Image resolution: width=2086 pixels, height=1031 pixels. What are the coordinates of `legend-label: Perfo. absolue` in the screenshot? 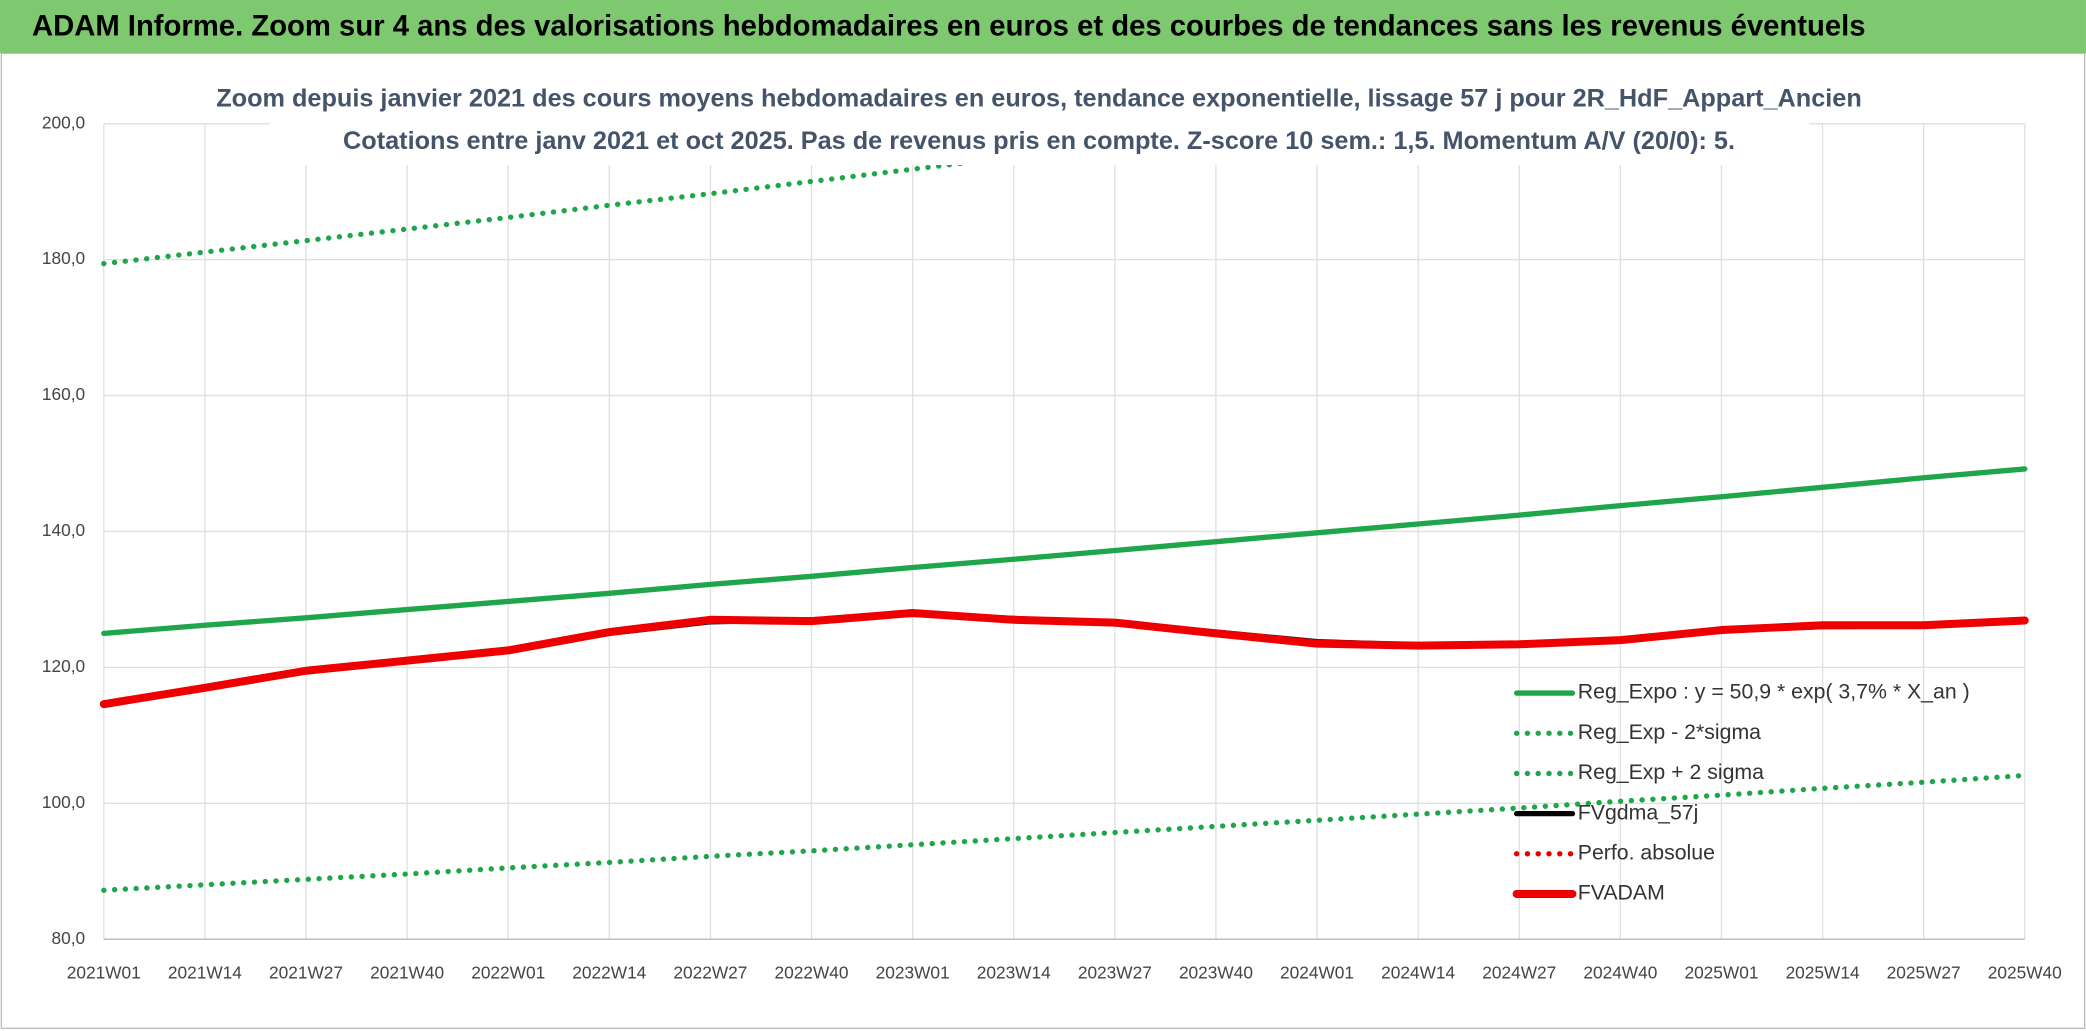 It's located at (1646, 852).